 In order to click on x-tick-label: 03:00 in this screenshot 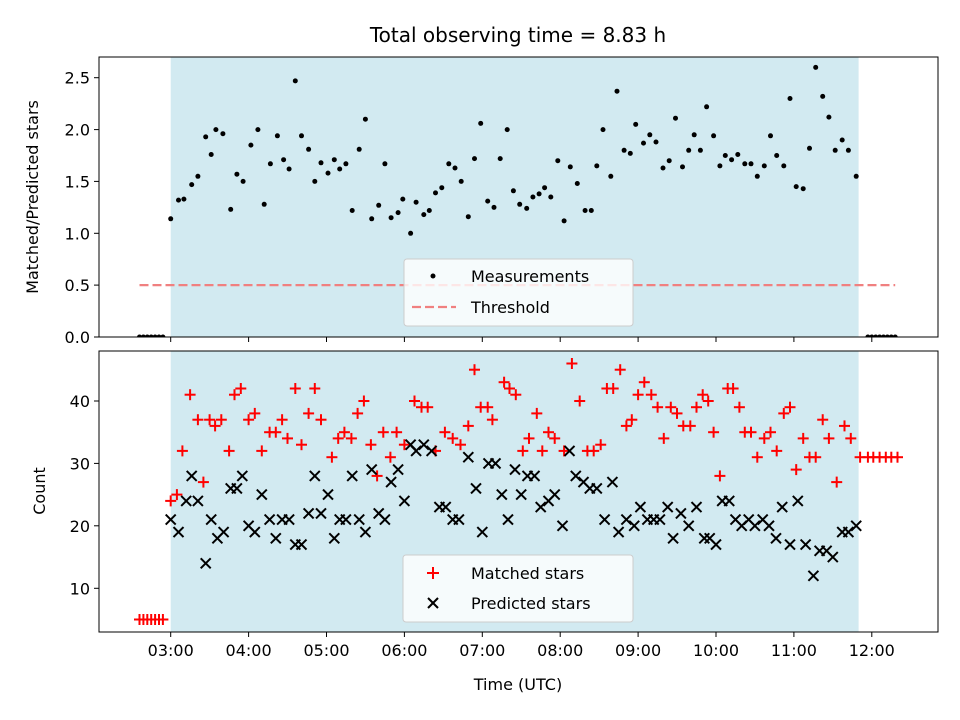, I will do `click(171, 650)`.